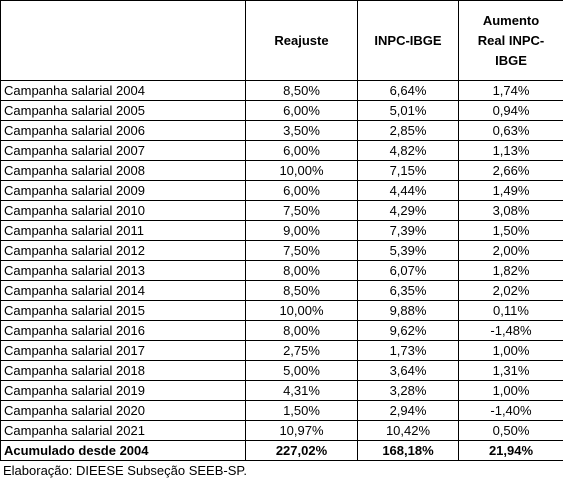 The width and height of the screenshot is (563, 481). I want to click on row-label: Campanha salarial 2011, so click(123, 230).